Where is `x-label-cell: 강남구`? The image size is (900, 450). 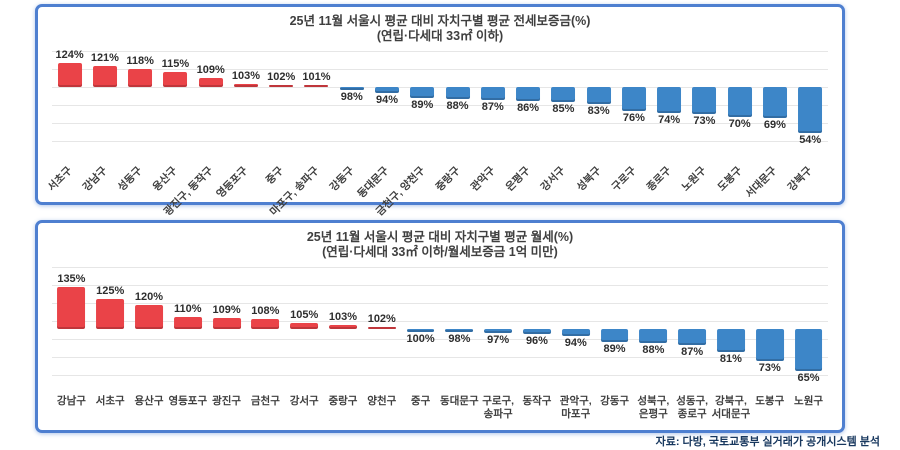 x-label-cell: 강남구 is located at coordinates (71, 413).